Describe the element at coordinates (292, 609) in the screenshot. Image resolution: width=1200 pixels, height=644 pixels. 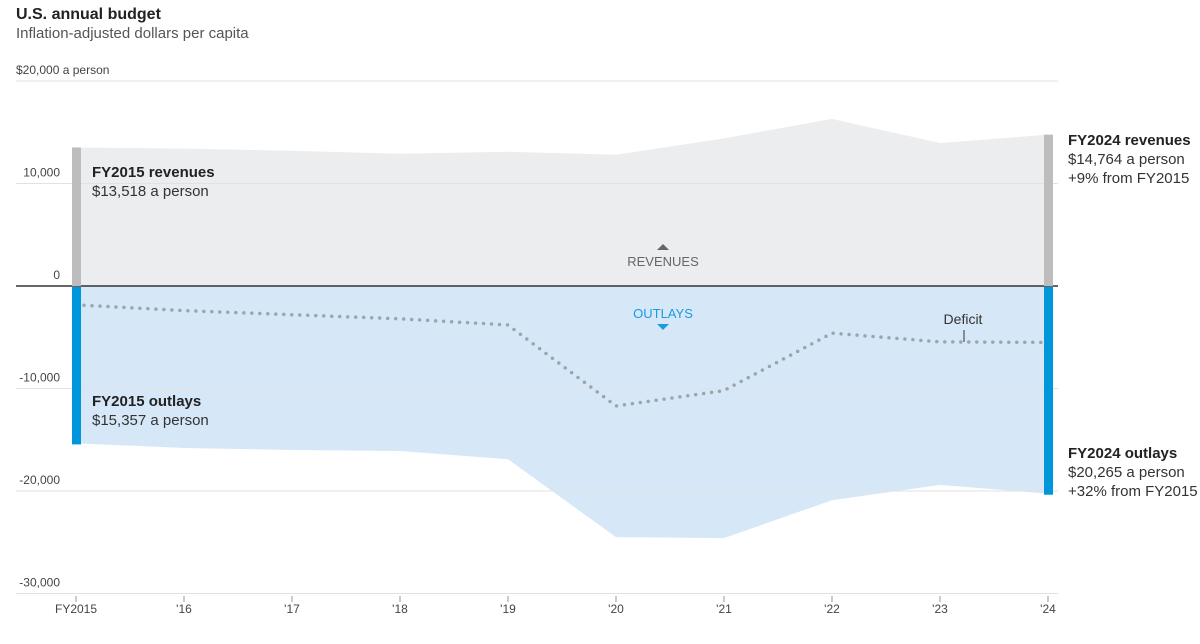
I see `x-tick-label: '17` at that location.